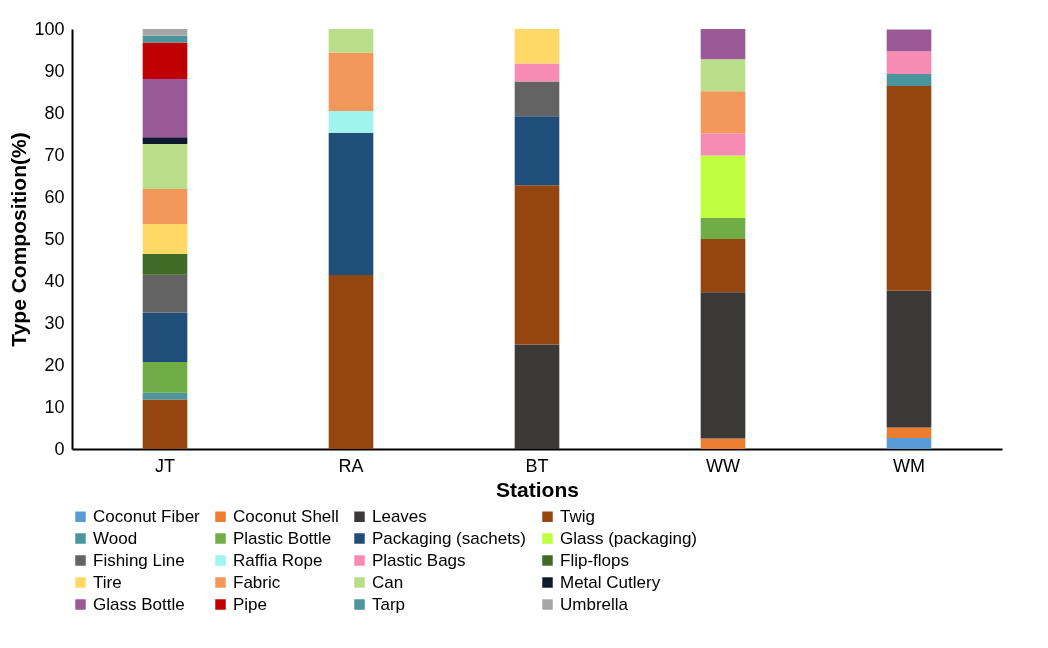 The height and width of the screenshot is (648, 1048). Describe the element at coordinates (909, 465) in the screenshot. I see `x-tick-label: WM` at that location.